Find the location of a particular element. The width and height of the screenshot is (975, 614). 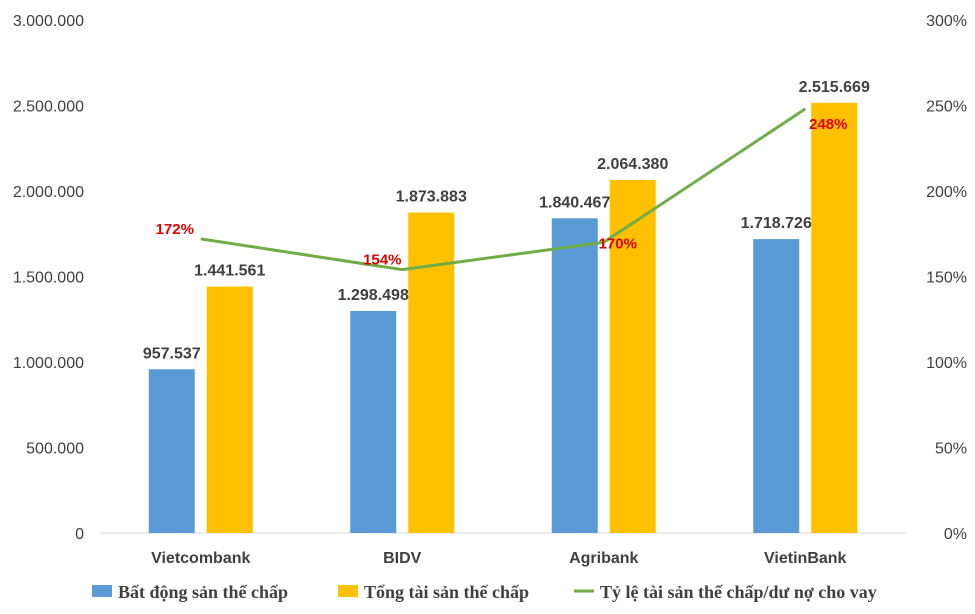

y2-tick-label: 150% is located at coordinates (946, 278).